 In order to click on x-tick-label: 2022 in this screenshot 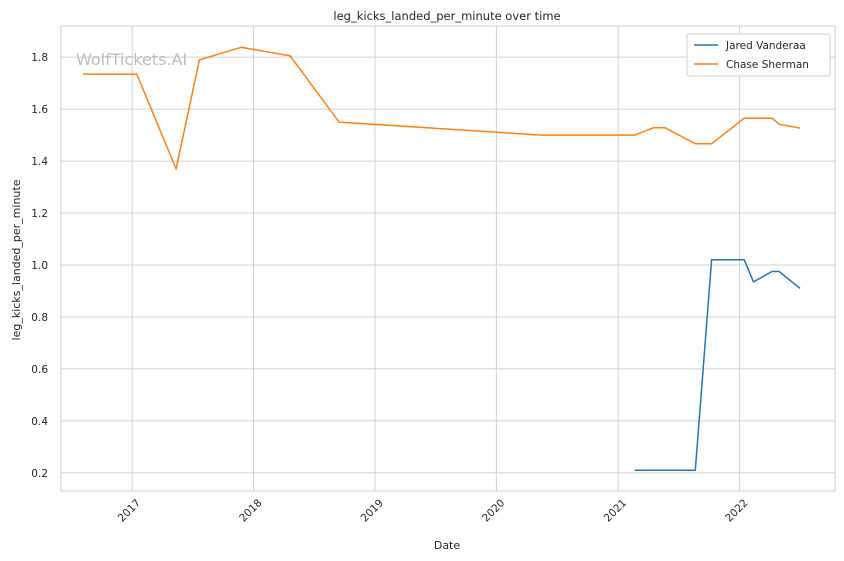, I will do `click(736, 510)`.